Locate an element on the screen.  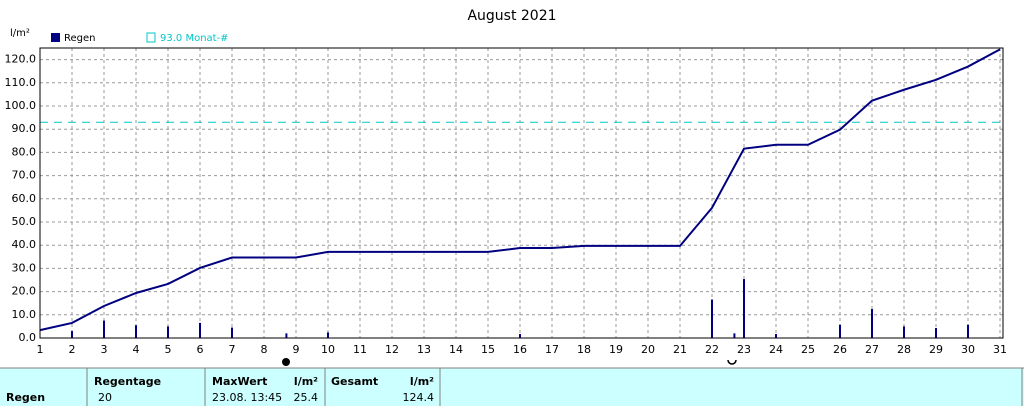
x-tick-label: 26 is located at coordinates (840, 349).